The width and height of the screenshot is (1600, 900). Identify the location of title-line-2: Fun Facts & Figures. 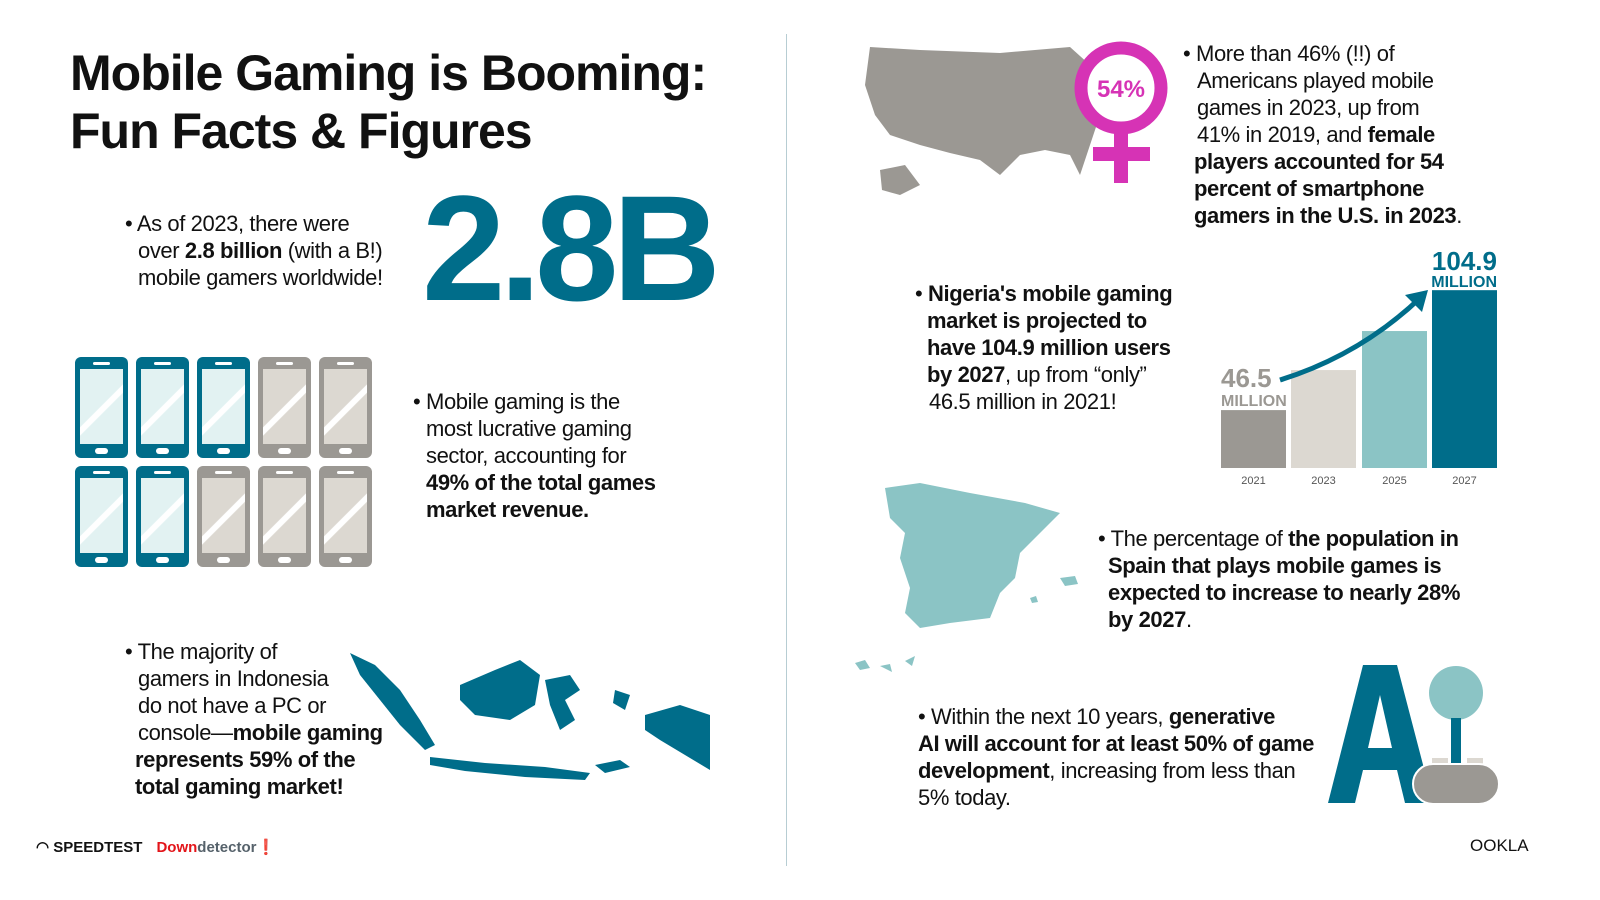
(301, 131).